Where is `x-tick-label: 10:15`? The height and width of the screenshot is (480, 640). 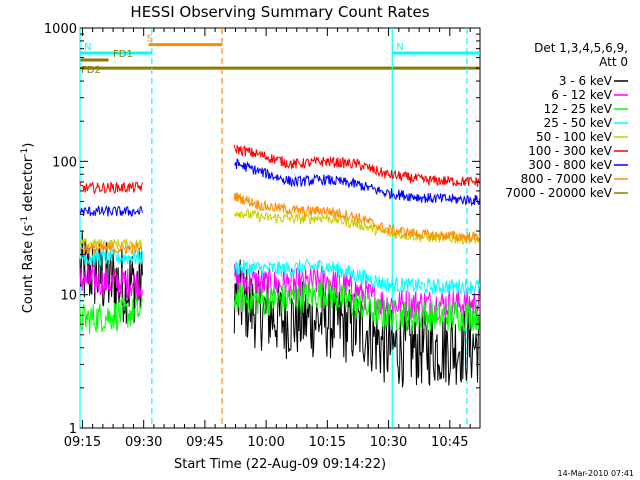
x-tick-label: 10:15 is located at coordinates (327, 442).